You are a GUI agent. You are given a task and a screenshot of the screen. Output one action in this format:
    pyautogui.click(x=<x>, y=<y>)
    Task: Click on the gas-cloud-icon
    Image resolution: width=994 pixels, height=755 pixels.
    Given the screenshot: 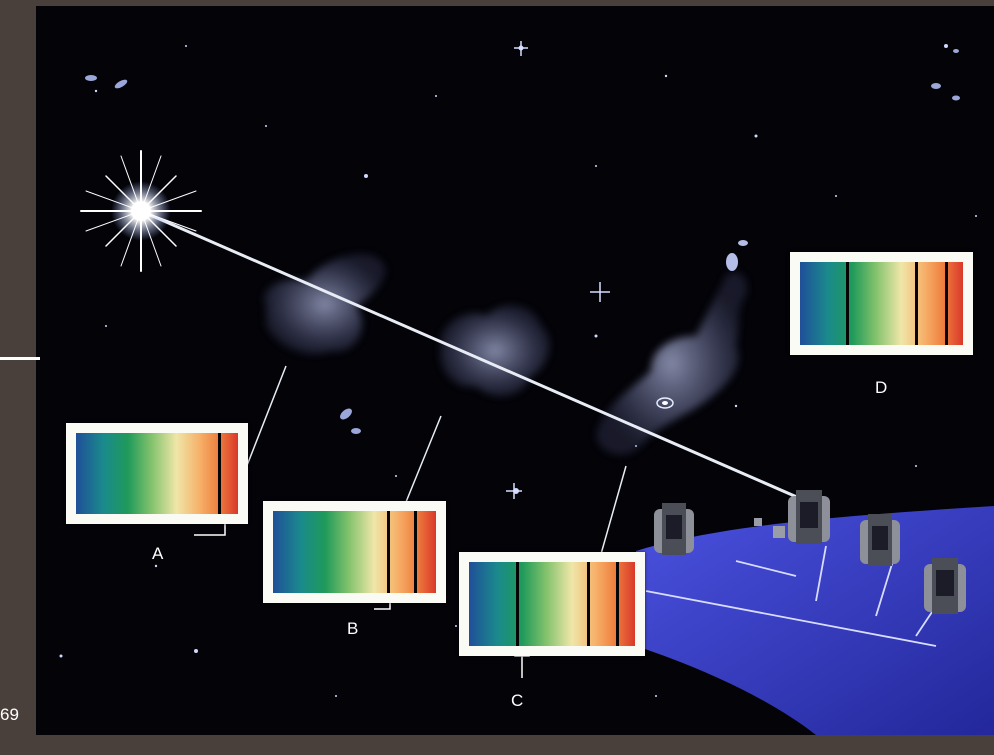 What is the action you would take?
    pyautogui.click(x=505, y=354)
    